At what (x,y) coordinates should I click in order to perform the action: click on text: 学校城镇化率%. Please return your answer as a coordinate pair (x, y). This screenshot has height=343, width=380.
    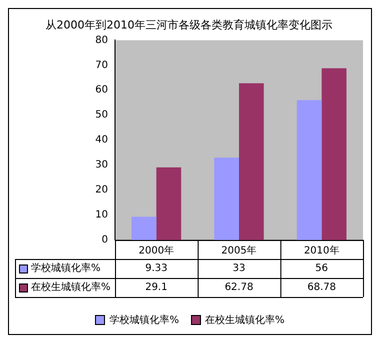
    Looking at the image, I should click on (144, 320).